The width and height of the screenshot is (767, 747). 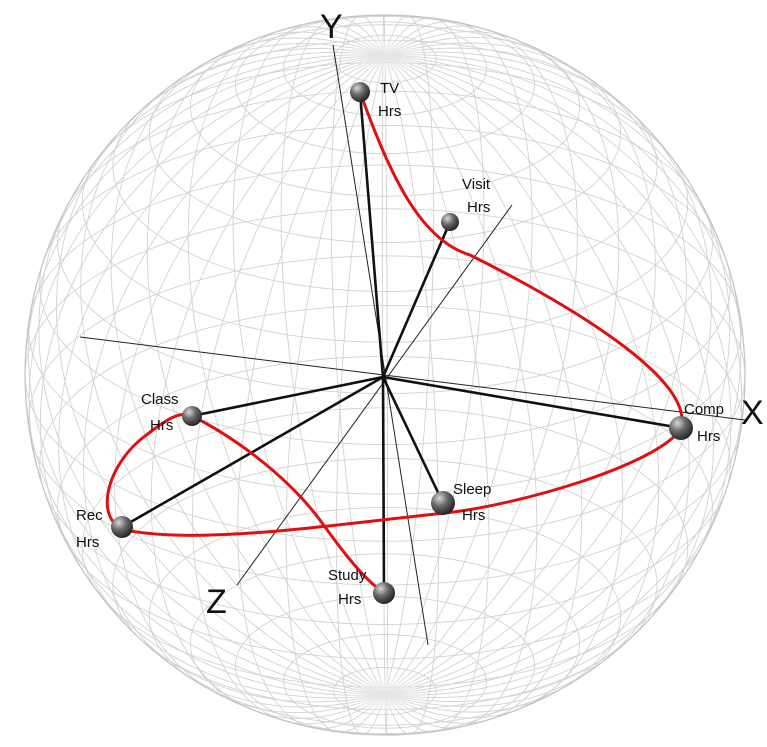 I want to click on pole-top-haze, so click(x=385, y=55).